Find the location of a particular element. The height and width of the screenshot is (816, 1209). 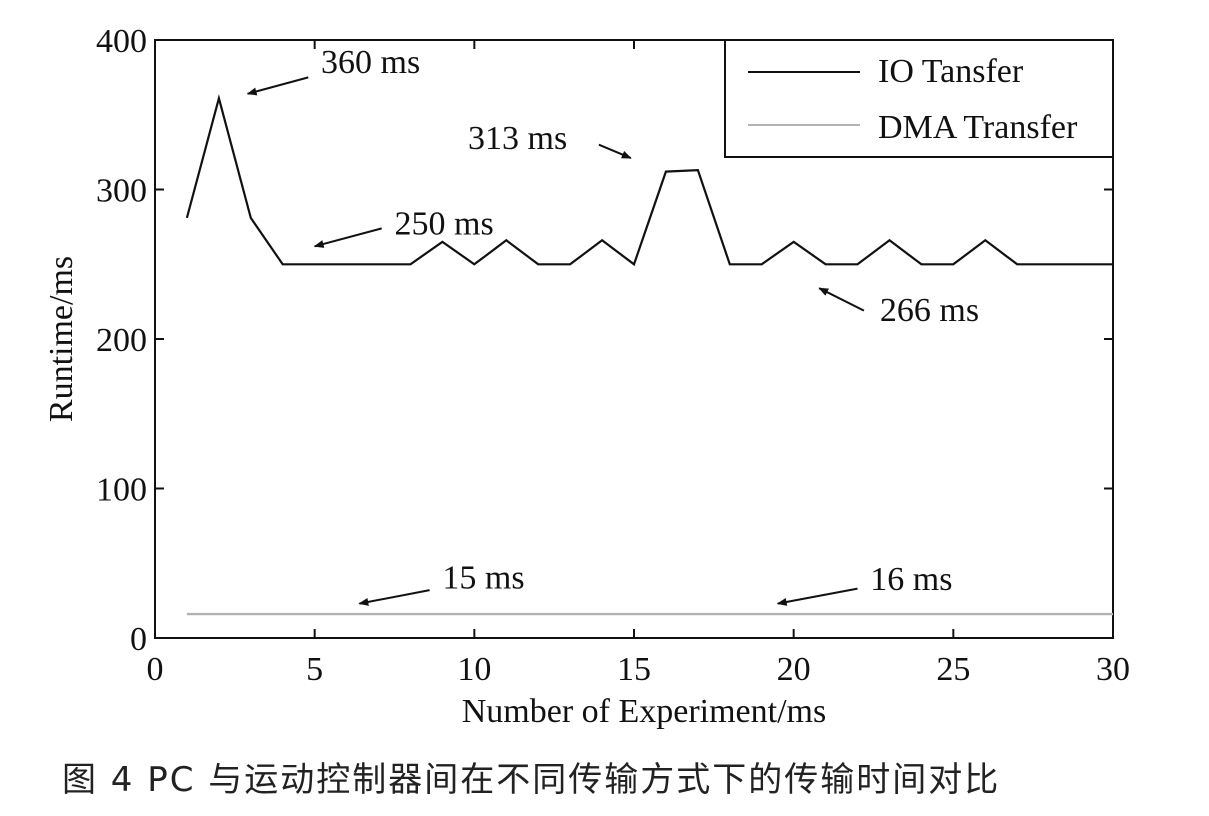

x-tick-label: 25 is located at coordinates (953, 669).